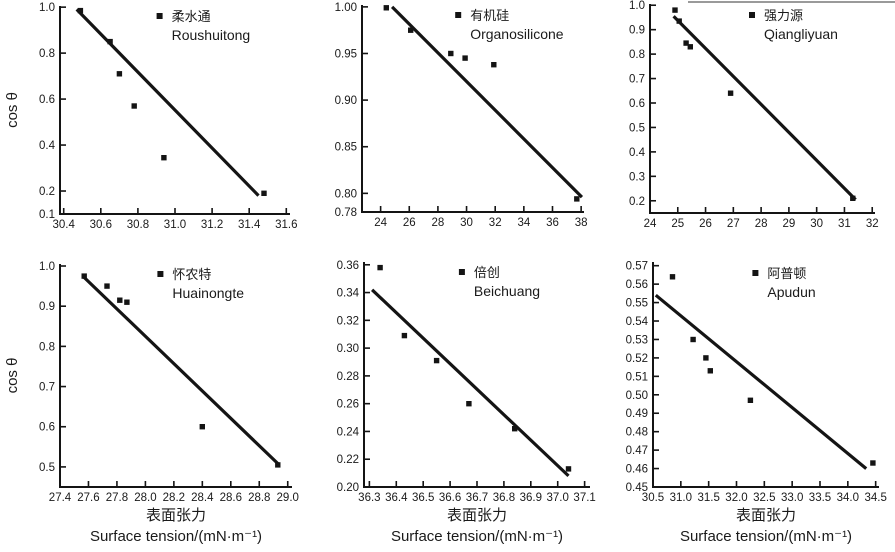 This screenshot has width=895, height=552. Describe the element at coordinates (650, 224) in the screenshot. I see `x-tick-label: 24` at that location.